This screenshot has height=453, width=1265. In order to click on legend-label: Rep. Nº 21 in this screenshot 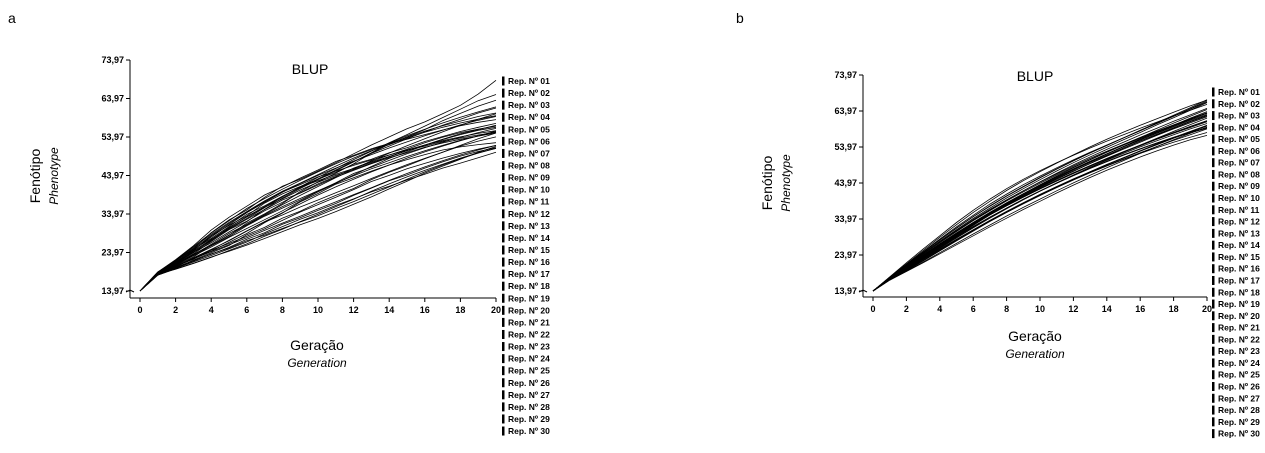, I will do `click(1239, 328)`.